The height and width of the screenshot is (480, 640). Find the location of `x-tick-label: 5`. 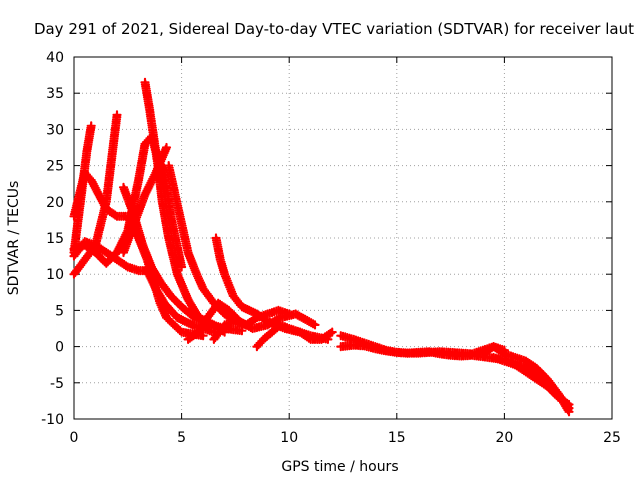

x-tick-label: 5 is located at coordinates (181, 438).